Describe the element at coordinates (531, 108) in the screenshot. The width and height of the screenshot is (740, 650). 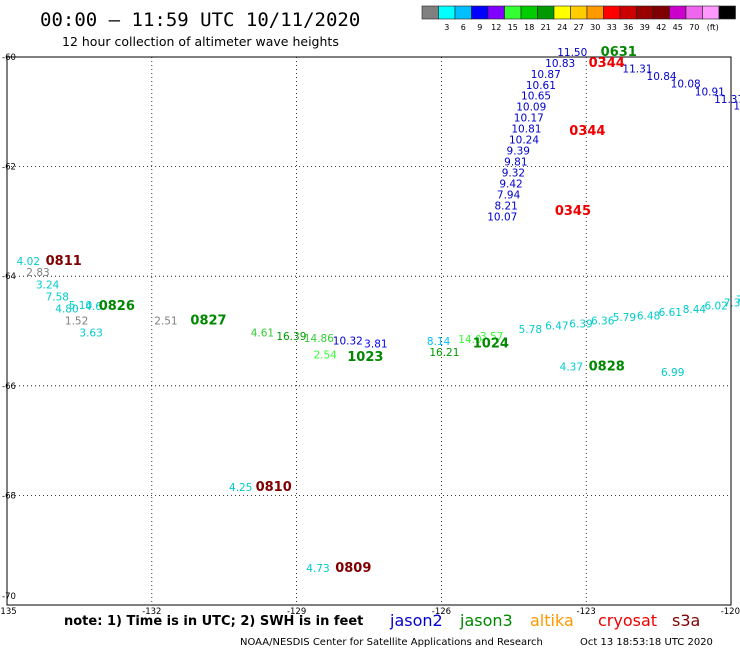
I see `swh-value: 10.09` at that location.